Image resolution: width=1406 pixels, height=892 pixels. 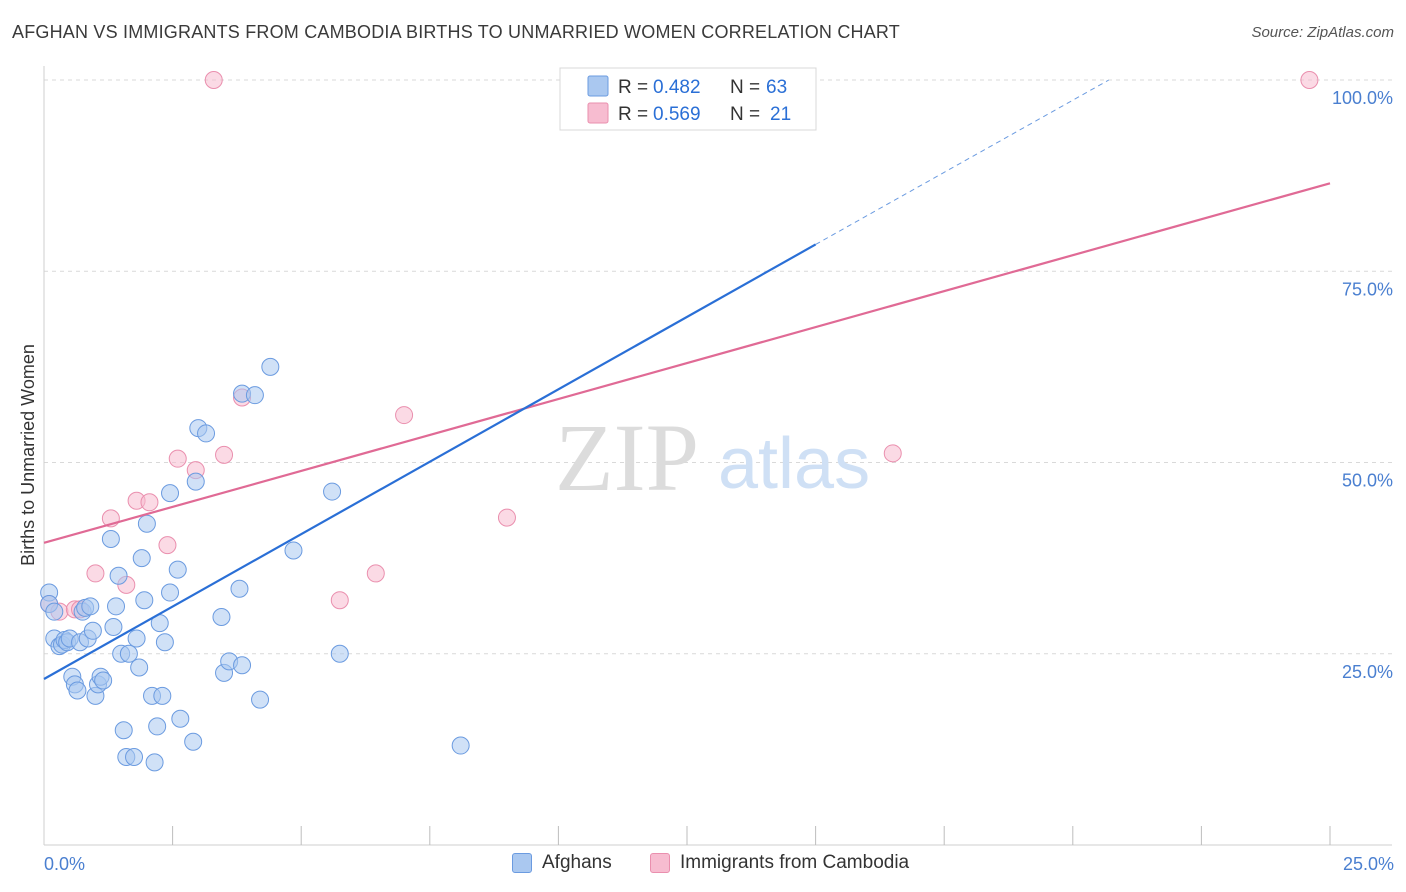 I want to click on legend-label-afghans: Afghans, so click(x=577, y=862).